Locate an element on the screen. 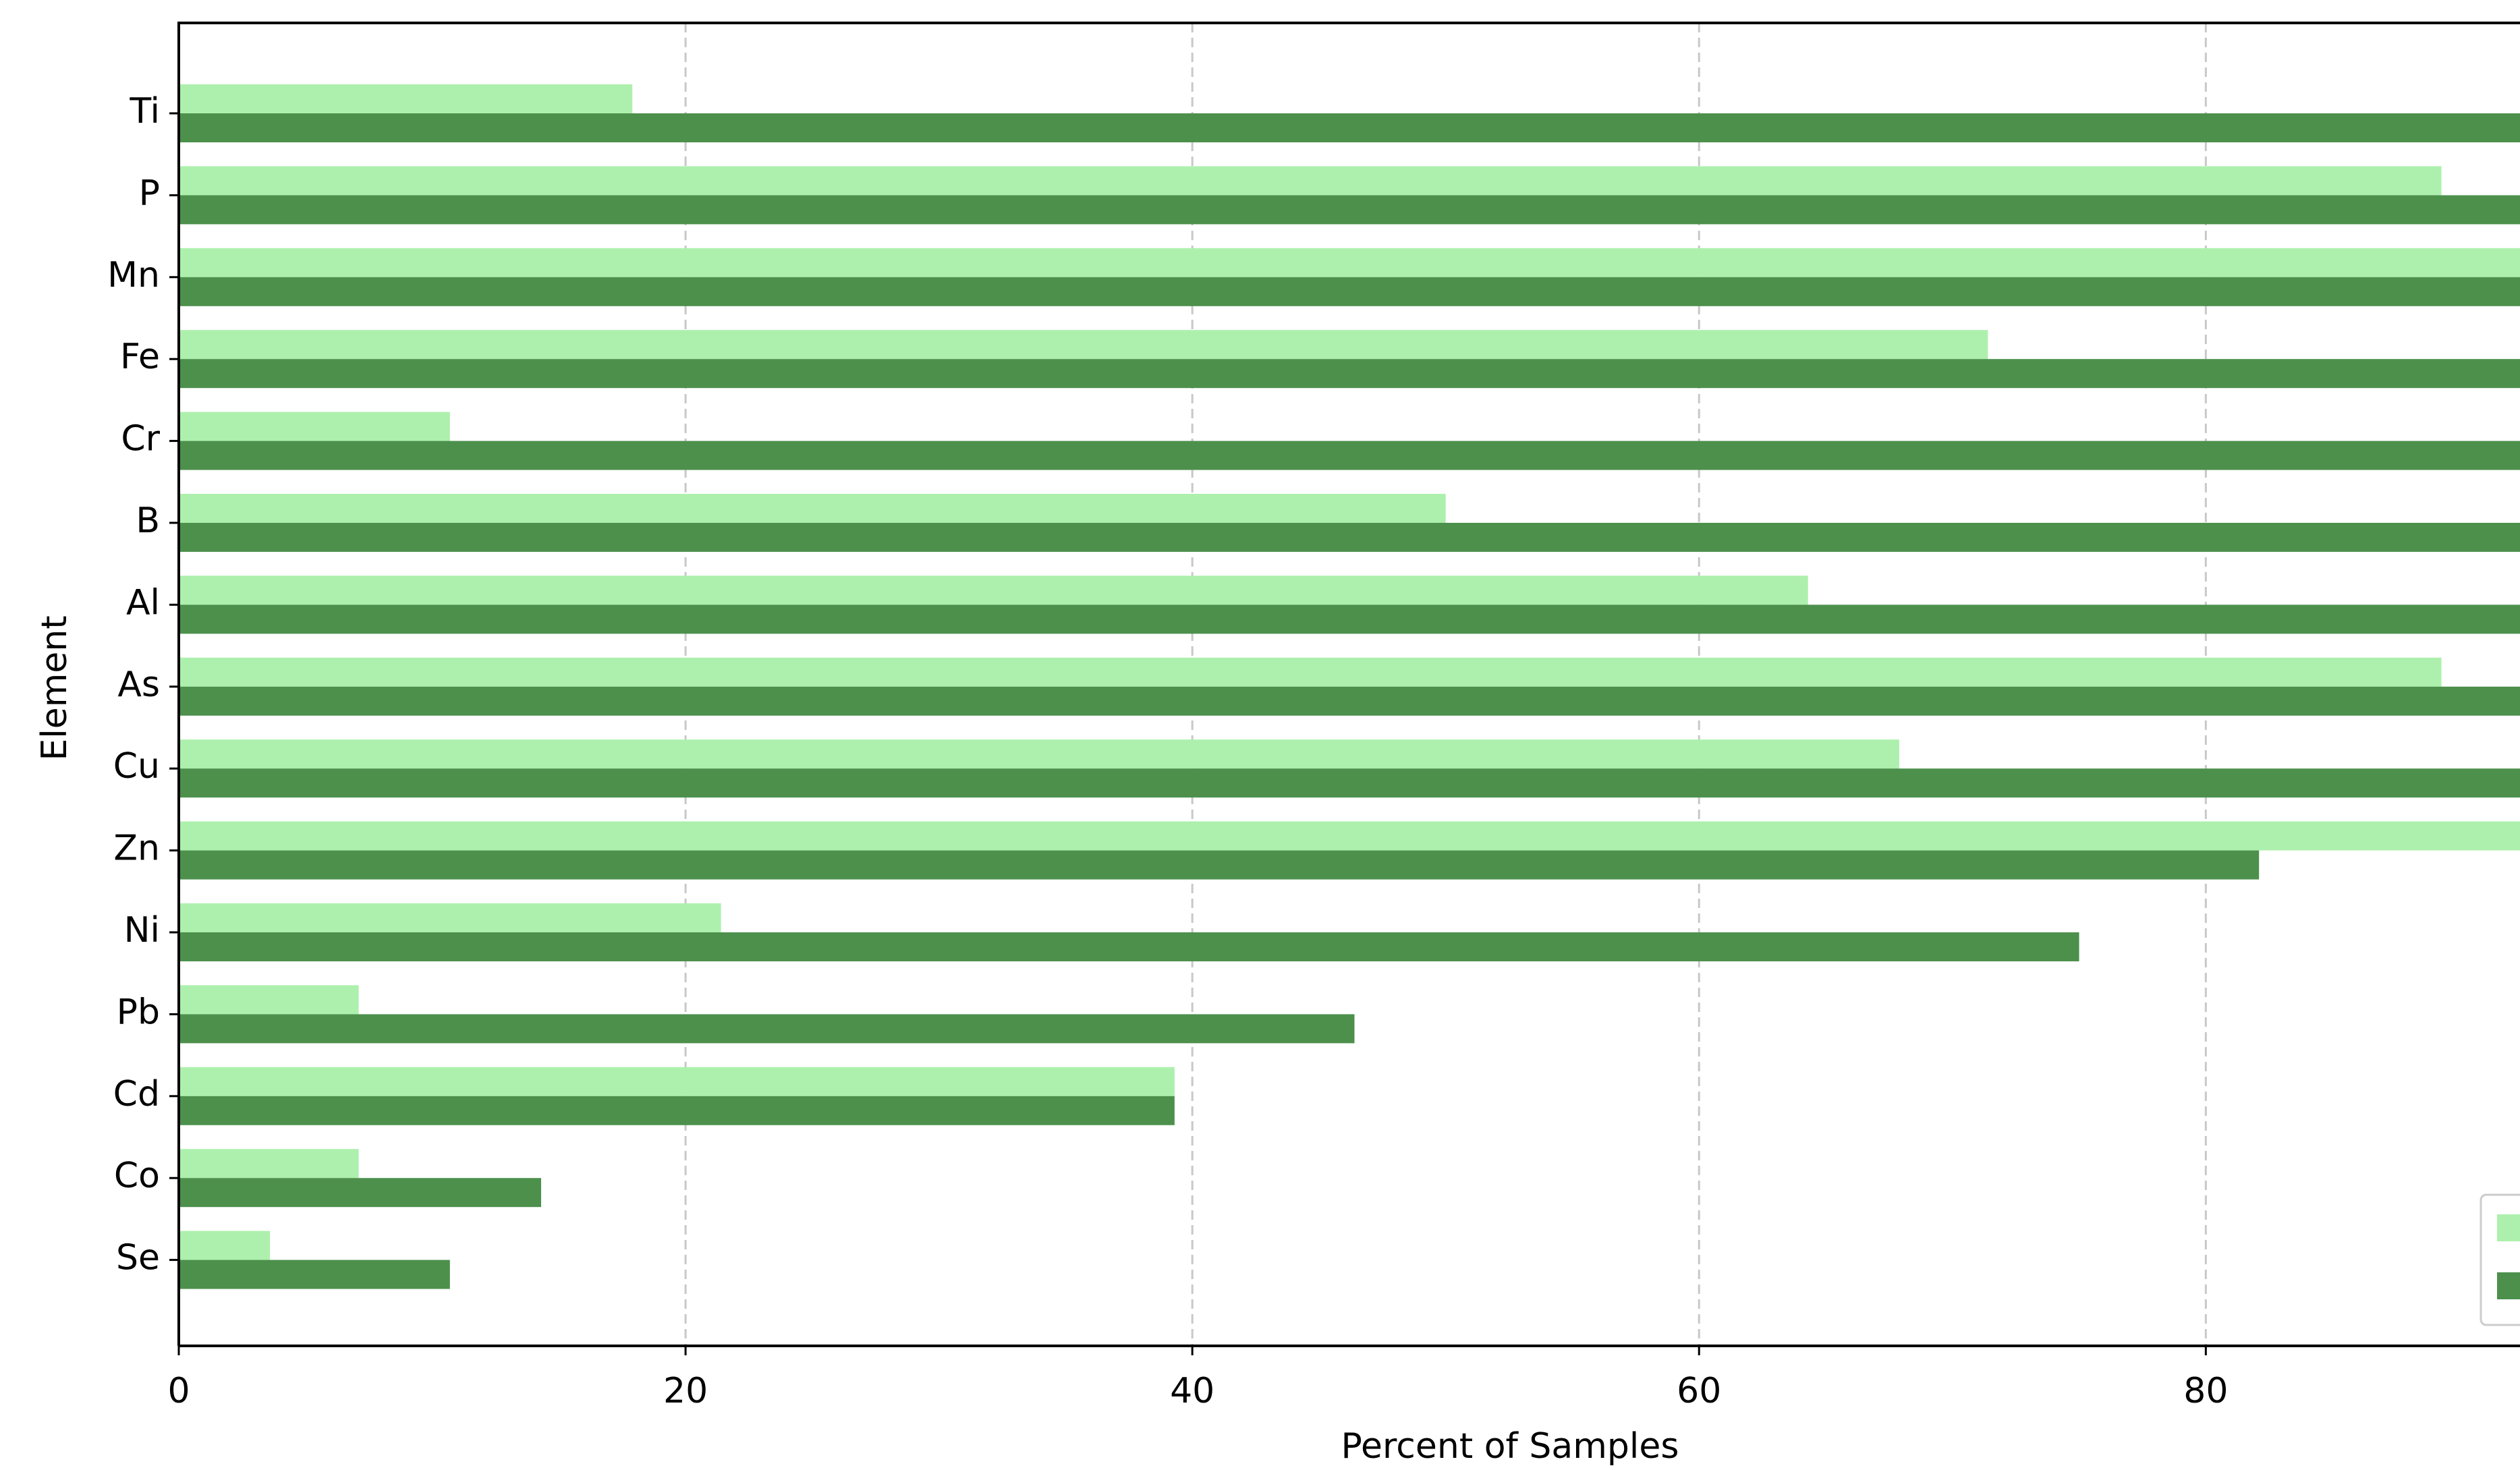 The width and height of the screenshot is (2520, 1470). legend-box is located at coordinates (2500, 1259).